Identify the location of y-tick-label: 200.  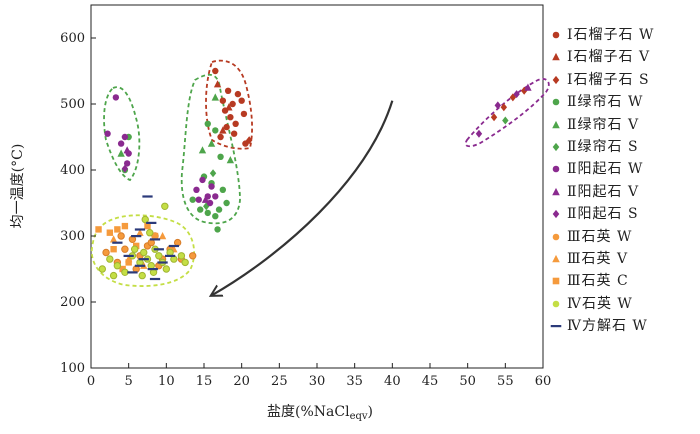
(72, 302).